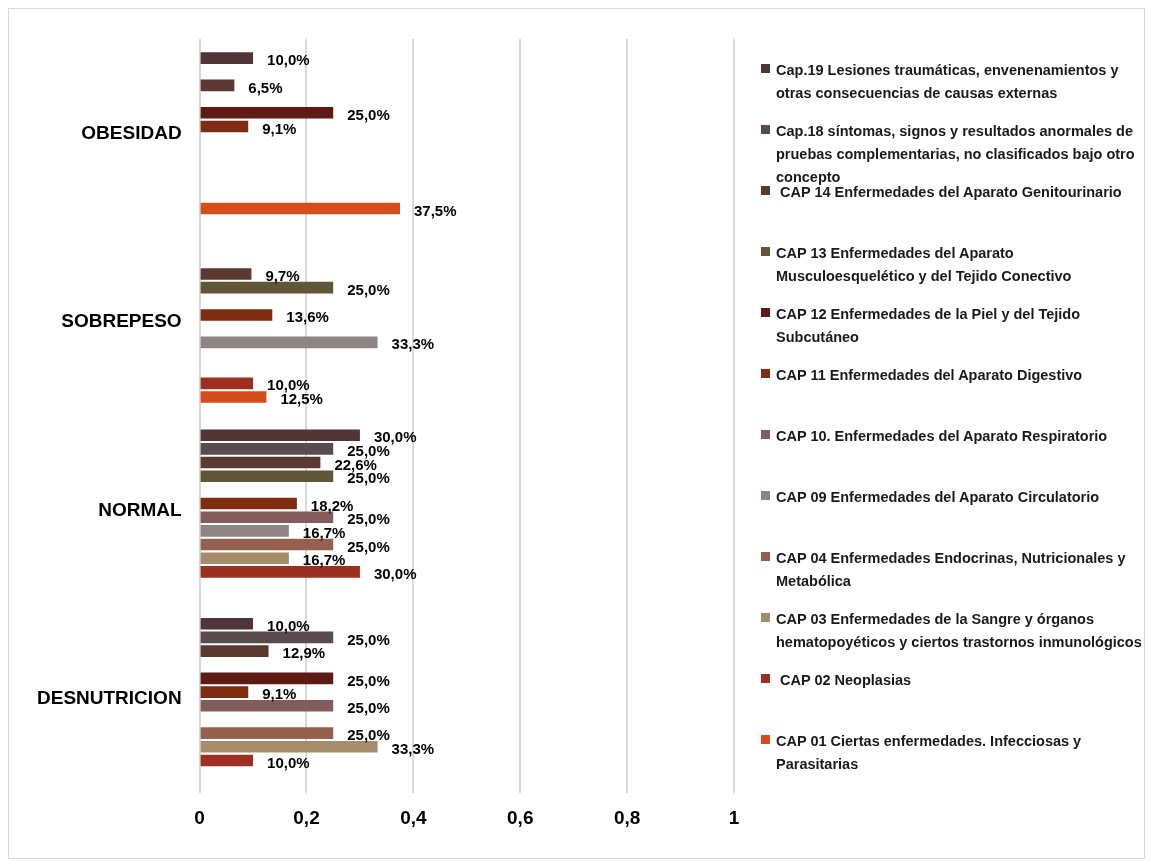 The height and width of the screenshot is (865, 1151). What do you see at coordinates (938, 497) in the screenshot?
I see `legend-label: CAP 09 Enfermedades del Aparato Circulatorio` at bounding box center [938, 497].